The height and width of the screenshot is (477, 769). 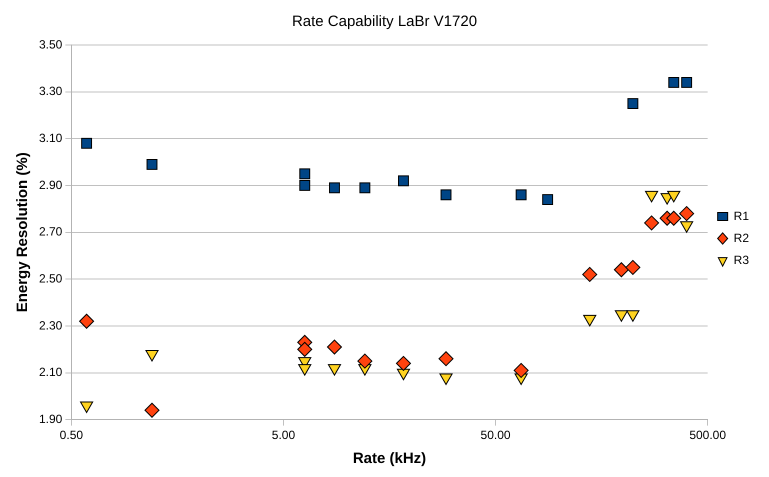 What do you see at coordinates (50, 372) in the screenshot?
I see `y-tick-label: 2.10` at bounding box center [50, 372].